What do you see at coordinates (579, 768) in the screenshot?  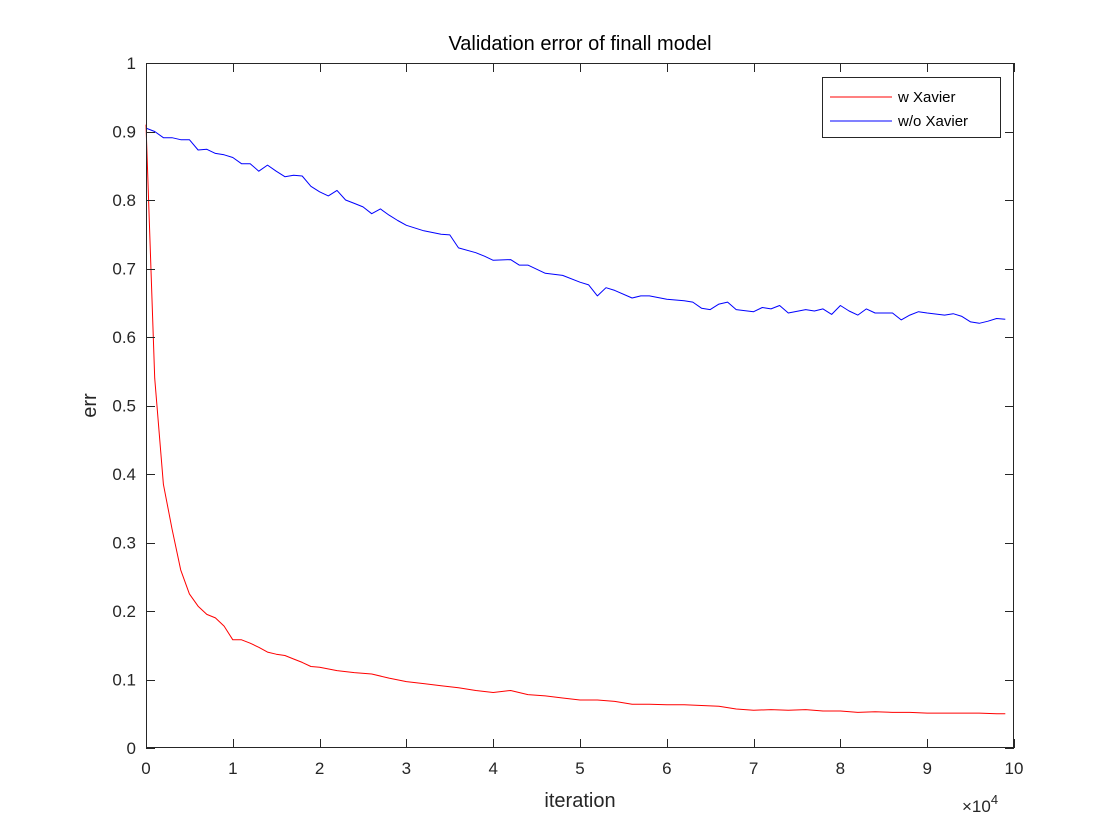 I see `x-tick-label: 5` at bounding box center [579, 768].